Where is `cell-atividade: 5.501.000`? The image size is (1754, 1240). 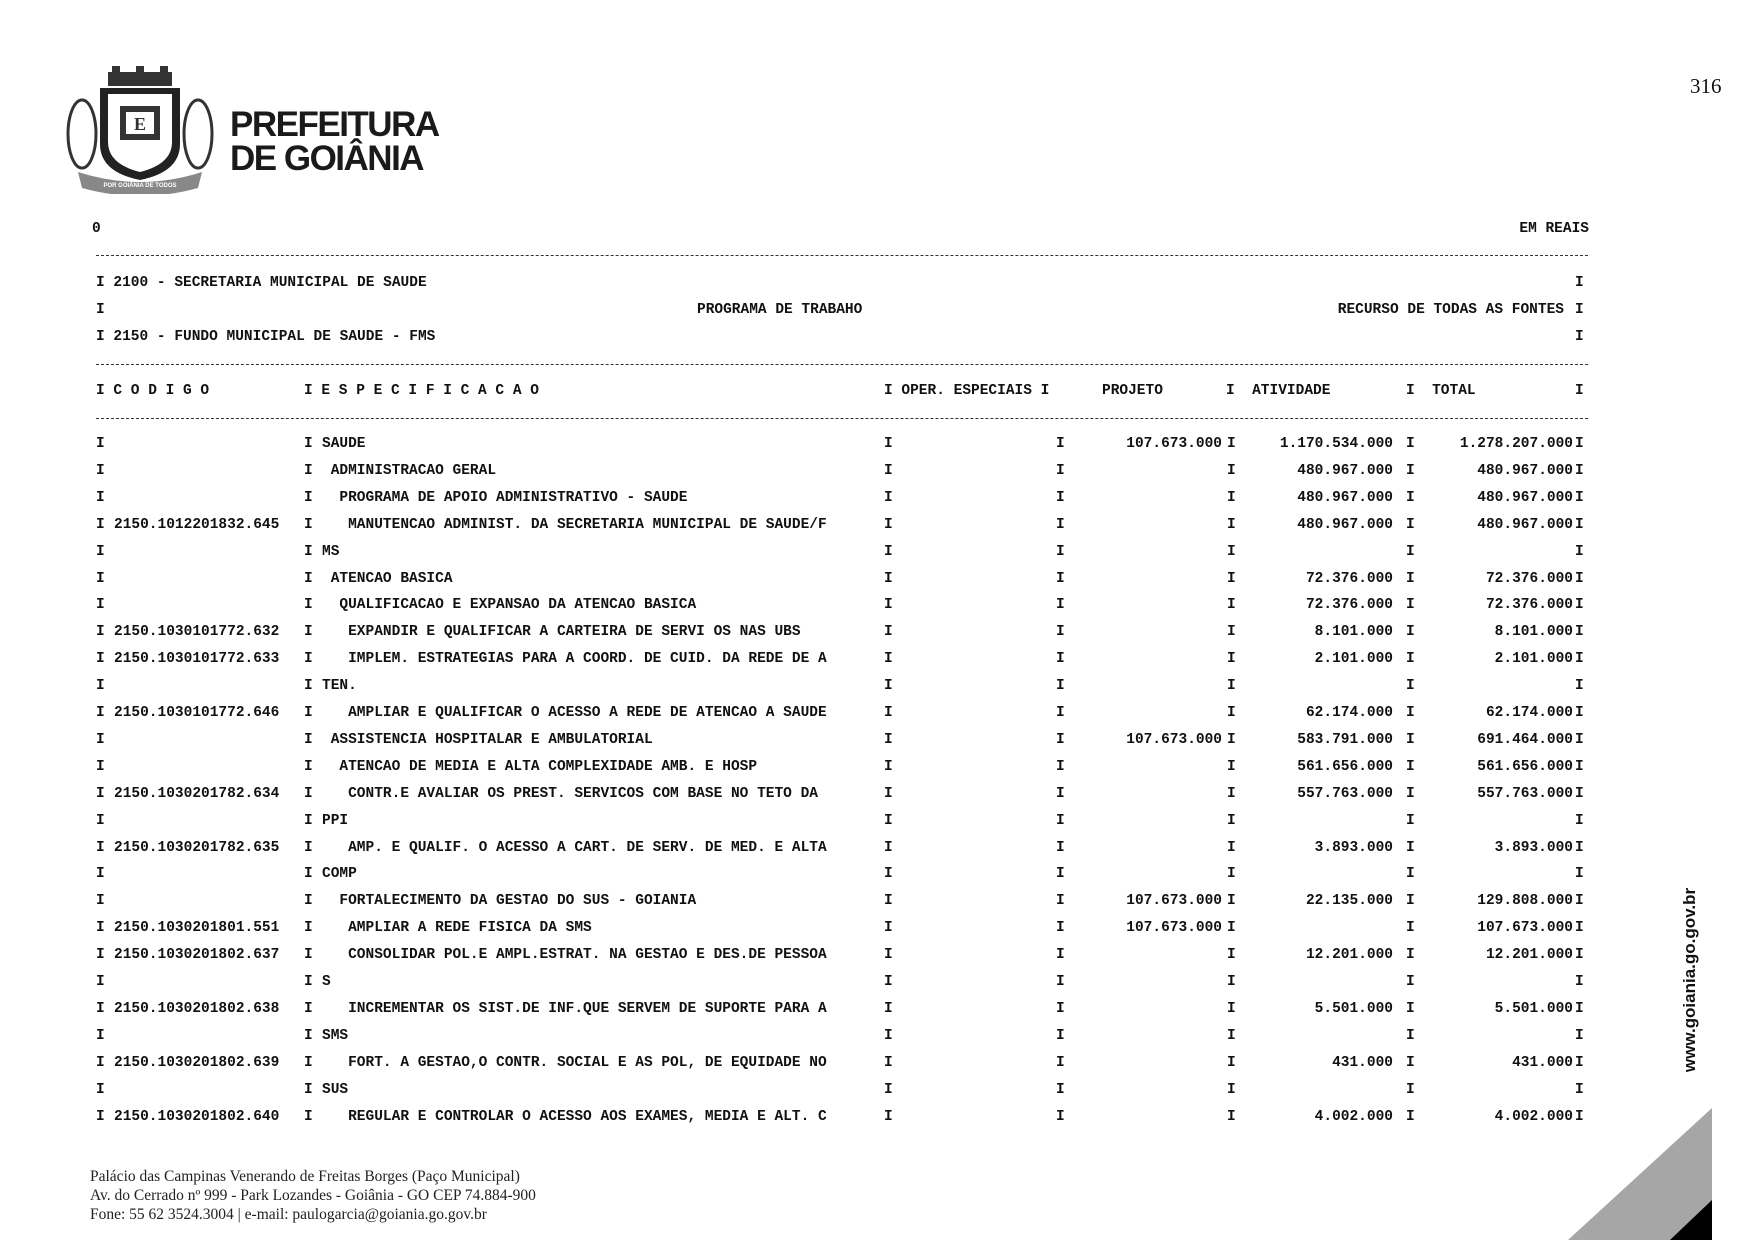
cell-atividade: 5.501.000 is located at coordinates (1353, 1008).